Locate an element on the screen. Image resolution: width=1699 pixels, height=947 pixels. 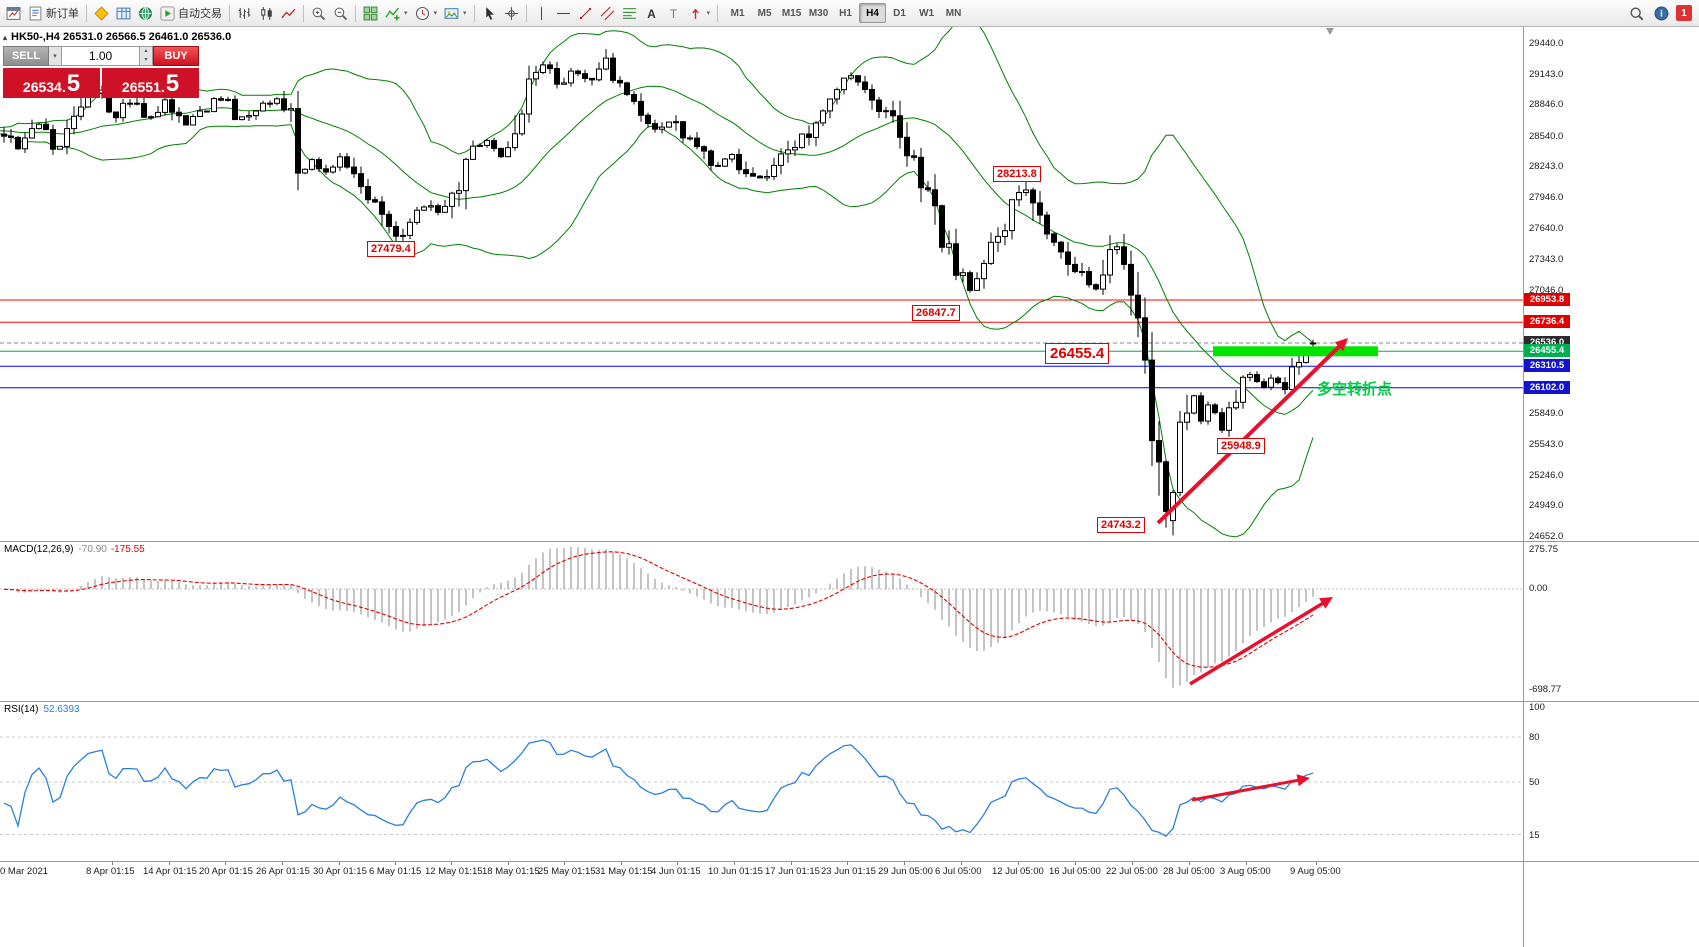
trendline-icon is located at coordinates (585, 13).